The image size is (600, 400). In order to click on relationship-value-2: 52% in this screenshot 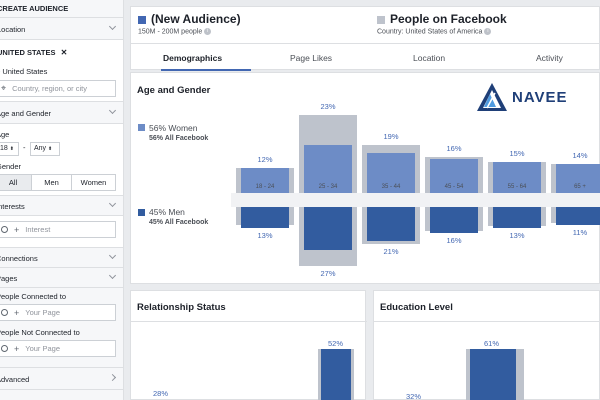, I will do `click(336, 343)`.